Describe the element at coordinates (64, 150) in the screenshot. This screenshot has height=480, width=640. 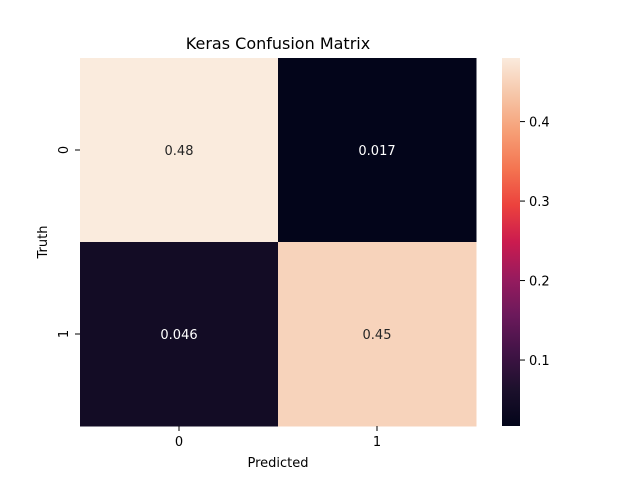
I see `y-tick-label: 0` at that location.